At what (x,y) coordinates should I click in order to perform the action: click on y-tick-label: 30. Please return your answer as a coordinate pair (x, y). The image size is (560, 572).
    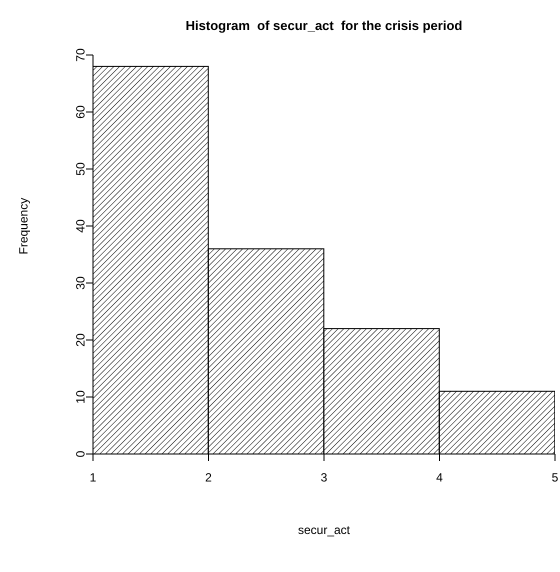
    Looking at the image, I should click on (80, 283).